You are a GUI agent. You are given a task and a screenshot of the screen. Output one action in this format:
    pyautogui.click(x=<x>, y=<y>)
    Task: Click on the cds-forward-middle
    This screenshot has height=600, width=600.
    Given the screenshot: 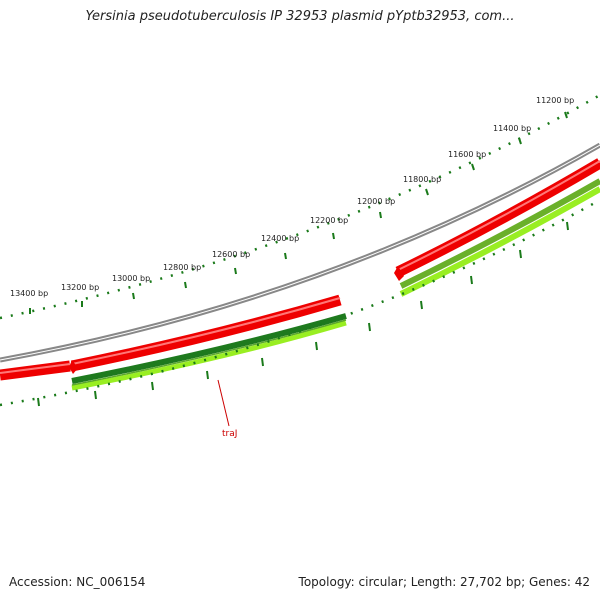 What is the action you would take?
    pyautogui.click(x=206, y=333)
    